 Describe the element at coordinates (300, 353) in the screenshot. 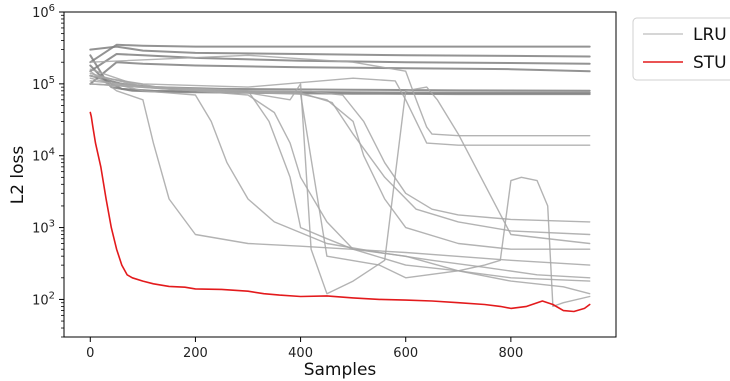

I see `x-tick-label: 400` at that location.